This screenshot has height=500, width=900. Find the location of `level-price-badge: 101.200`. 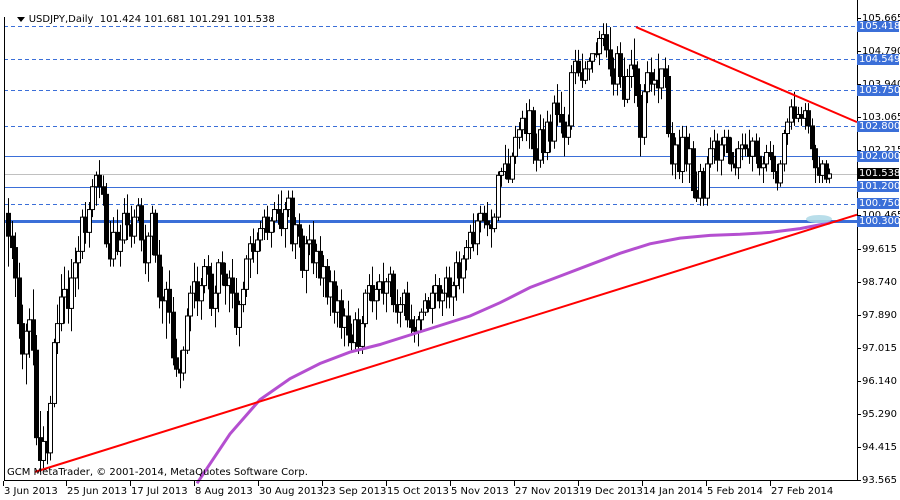

level-price-badge: 101.200 is located at coordinates (878, 186).